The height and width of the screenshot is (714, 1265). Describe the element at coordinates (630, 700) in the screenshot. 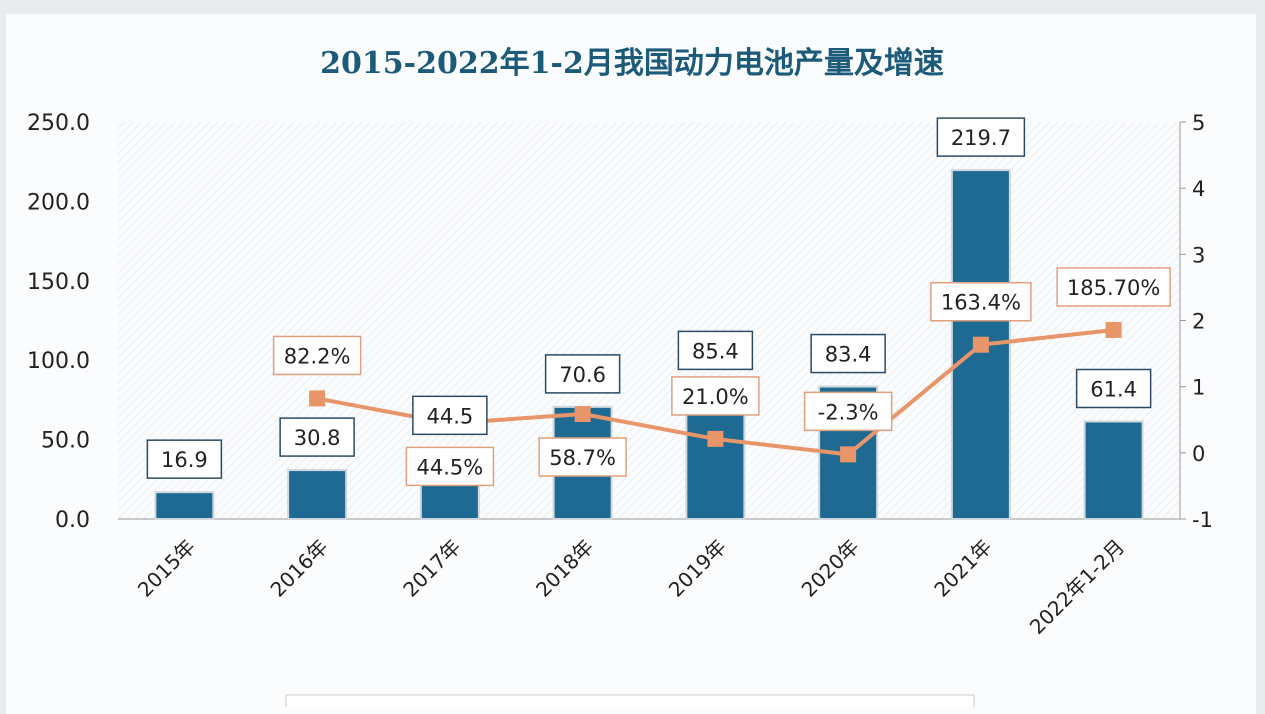

I see `legend-box` at that location.